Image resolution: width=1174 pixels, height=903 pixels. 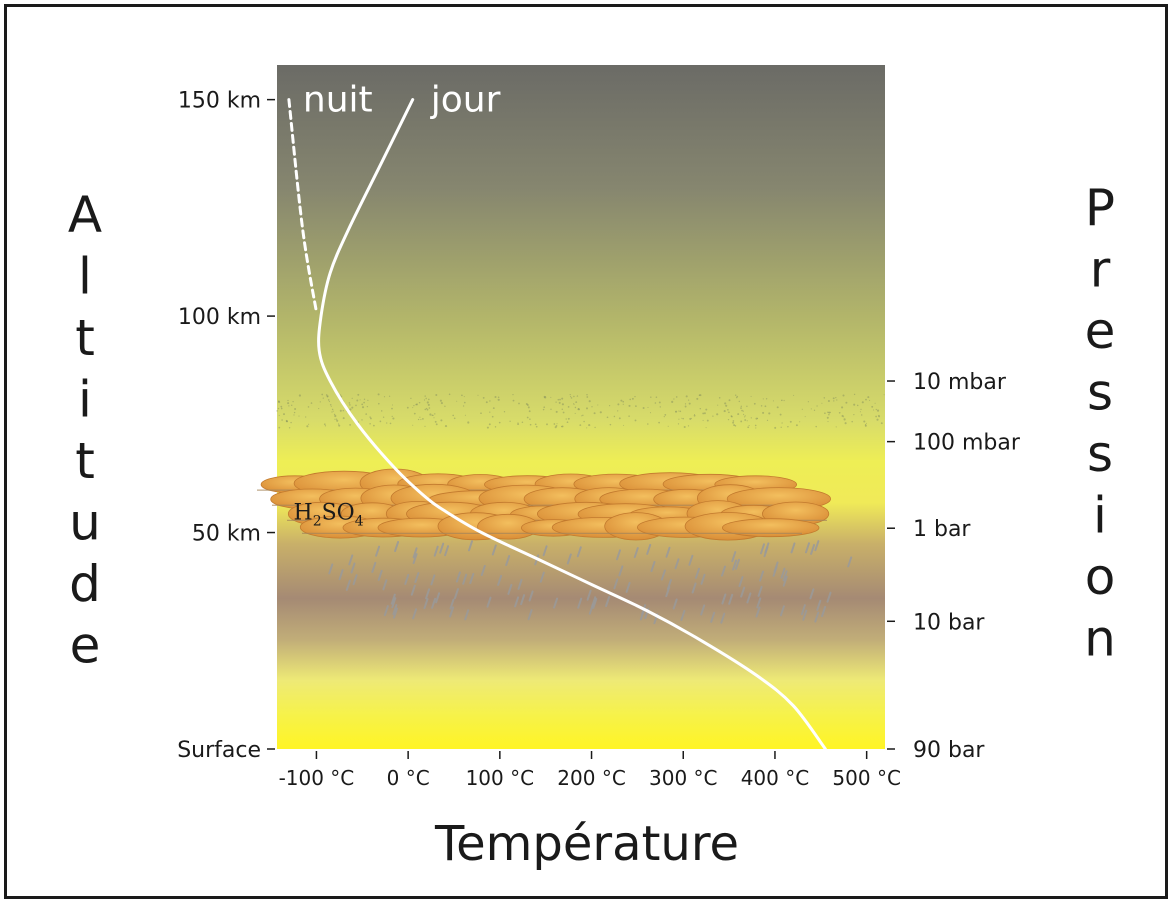 I want to click on series-label-jour: jour, so click(x=465, y=100).